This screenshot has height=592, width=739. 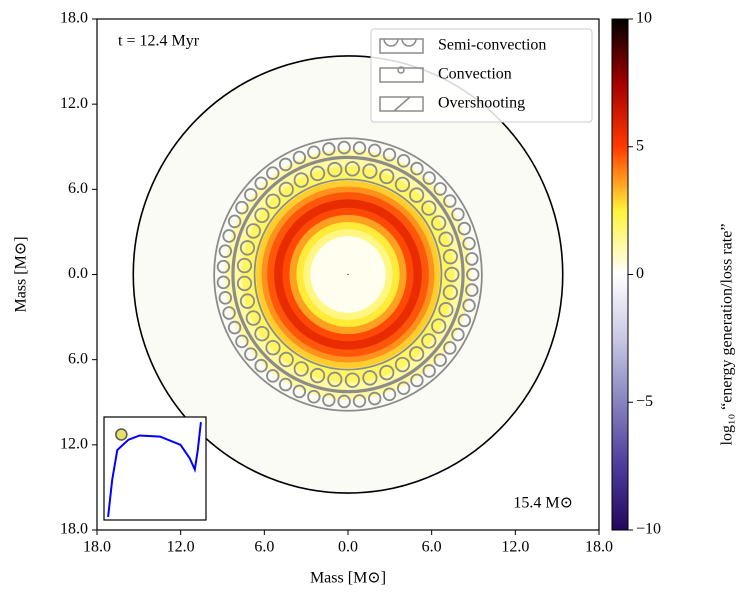 What do you see at coordinates (727, 335) in the screenshot?
I see `colorbar-label: log₁₀ “energy generation/loss rate”` at bounding box center [727, 335].